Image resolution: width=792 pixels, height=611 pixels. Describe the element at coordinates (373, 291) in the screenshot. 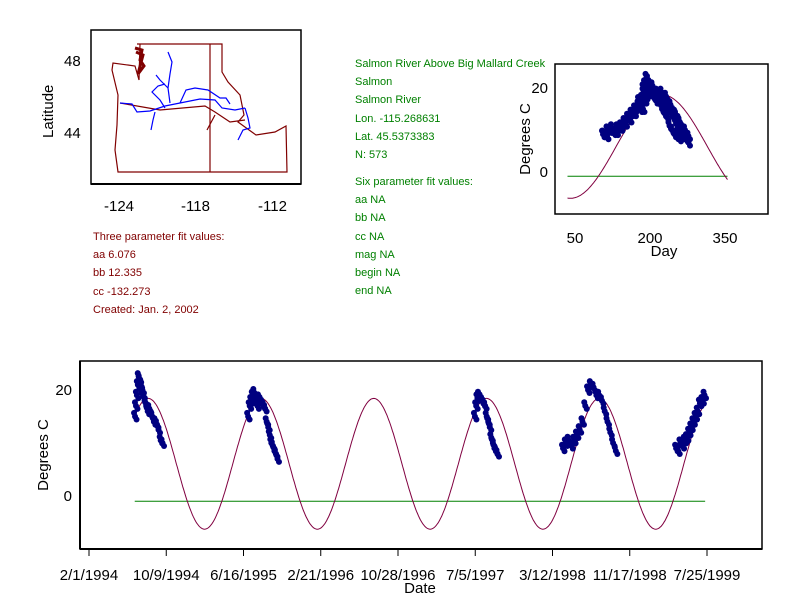

I see `six-fit-end: end NA` at that location.